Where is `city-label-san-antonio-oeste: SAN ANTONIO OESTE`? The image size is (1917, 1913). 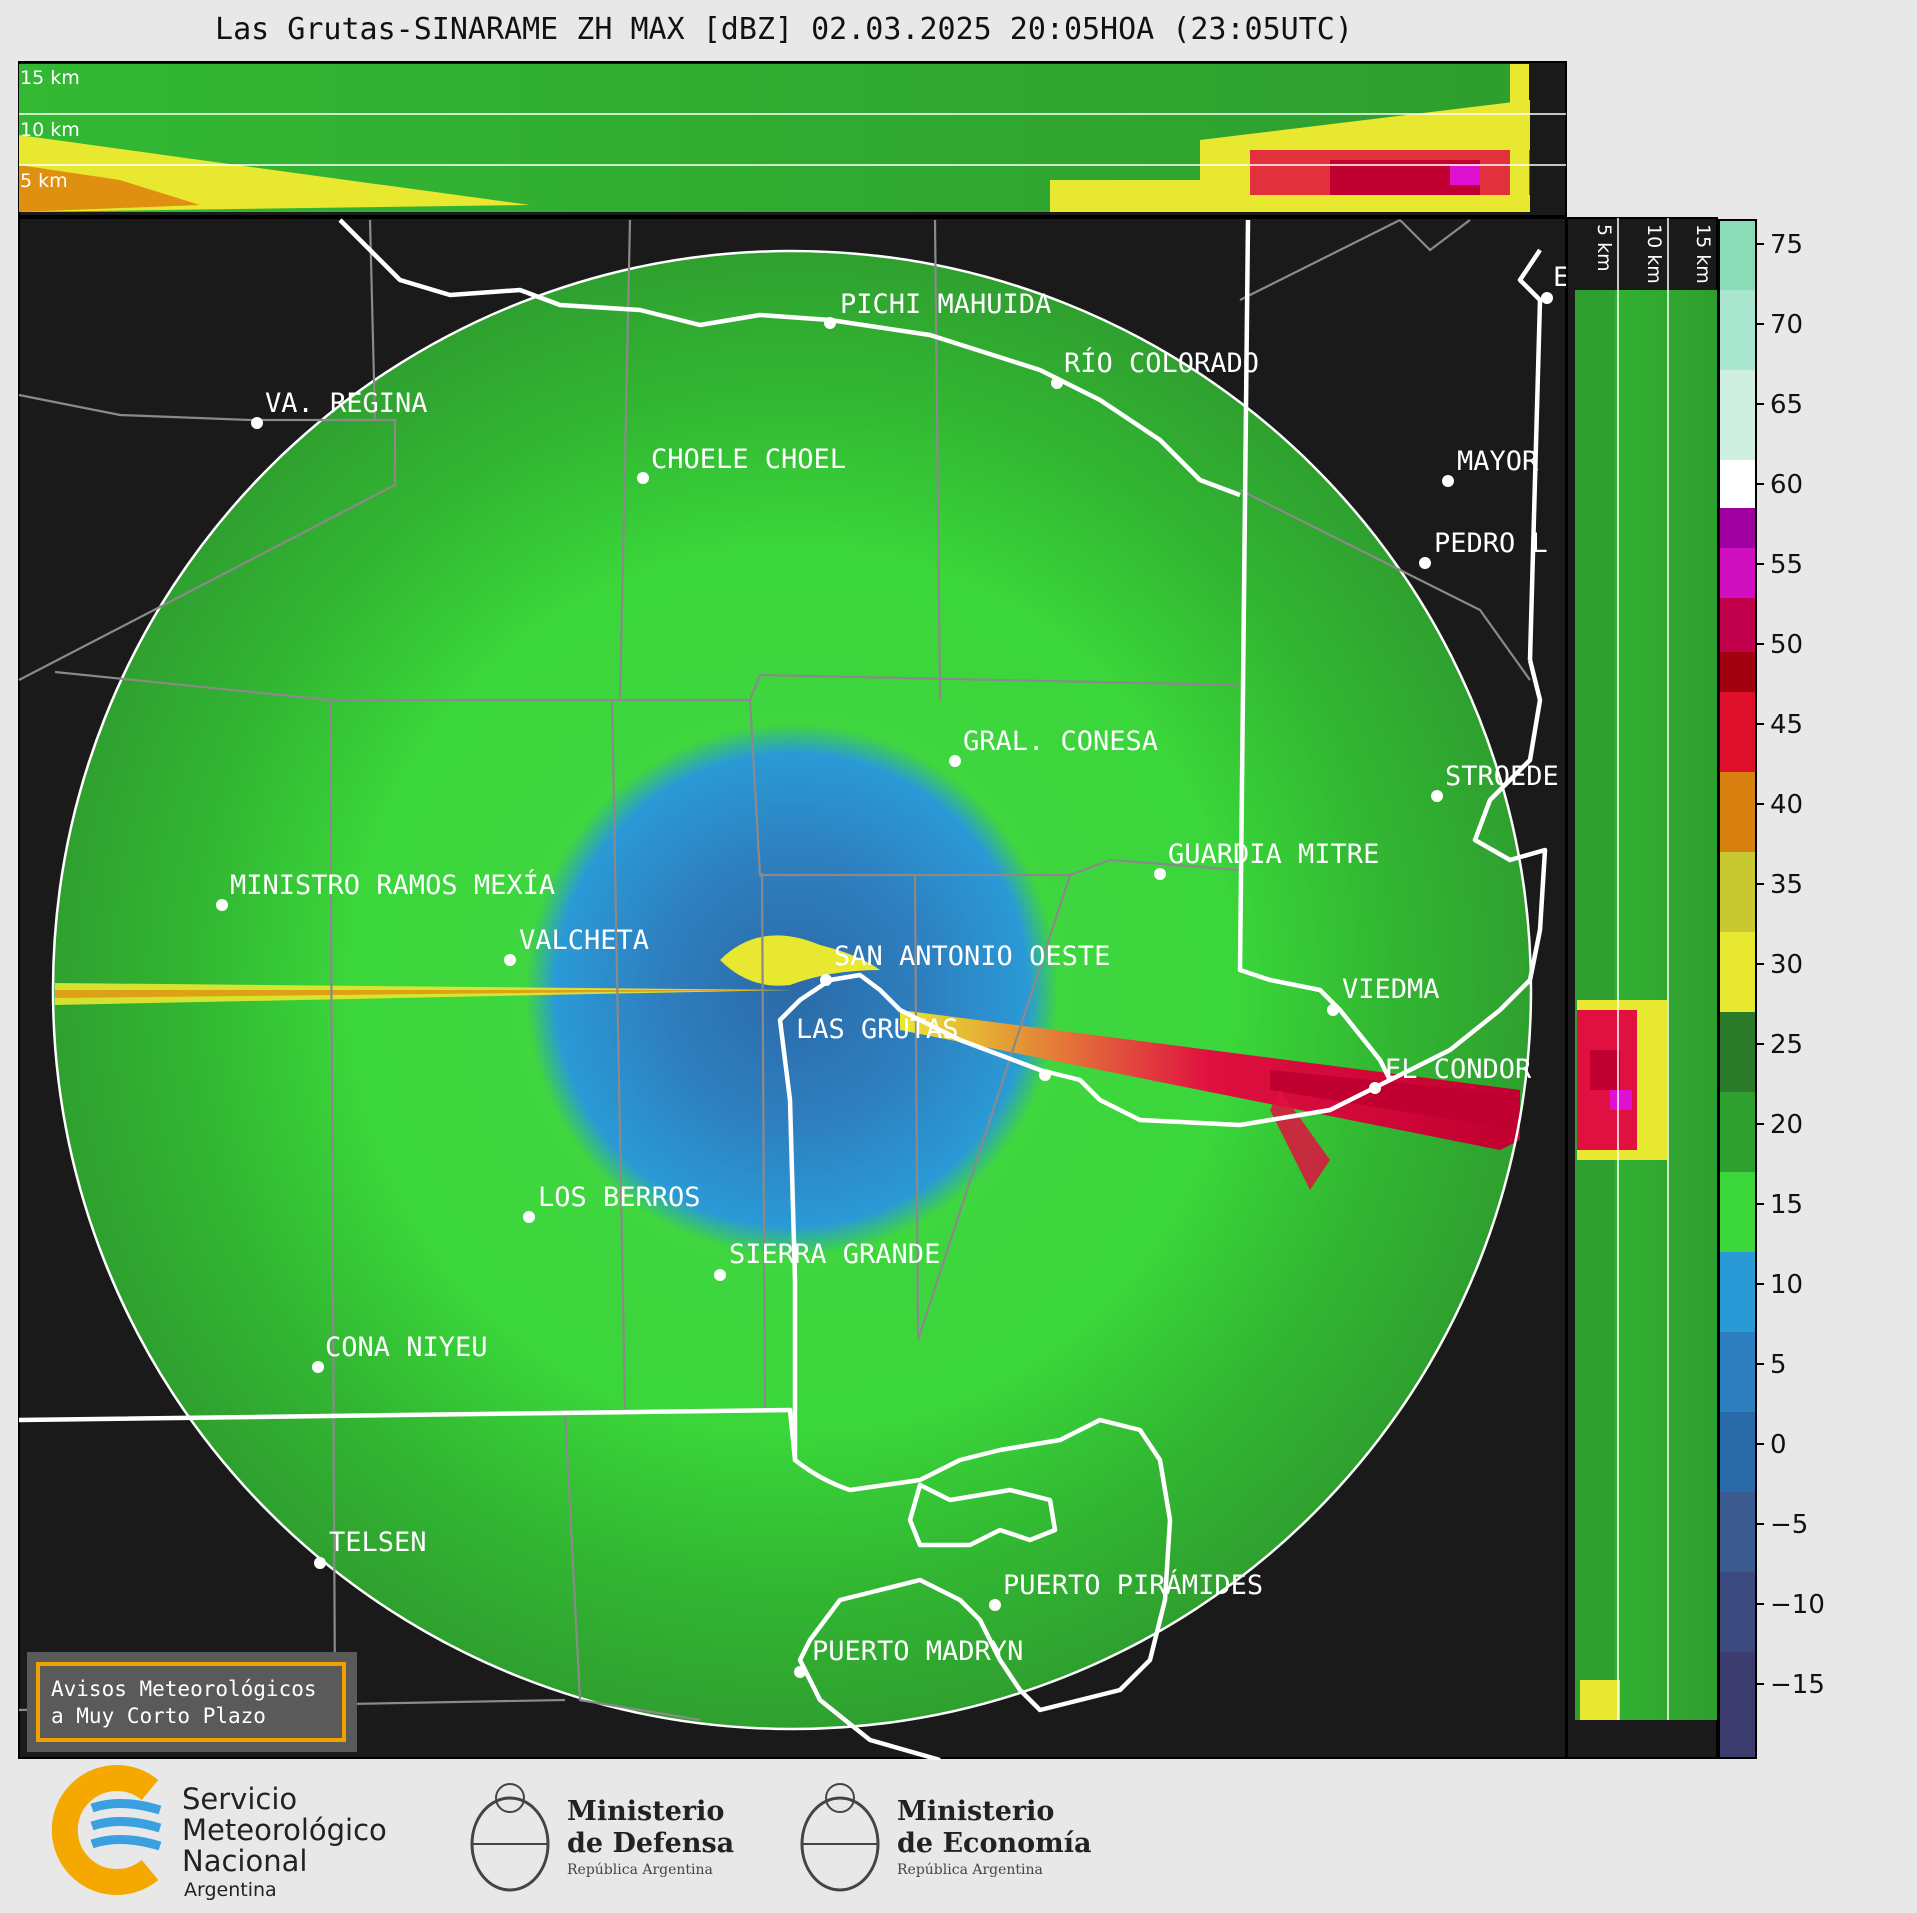
city-label-san-antonio-oeste: SAN ANTONIO OESTE is located at coordinates (972, 956).